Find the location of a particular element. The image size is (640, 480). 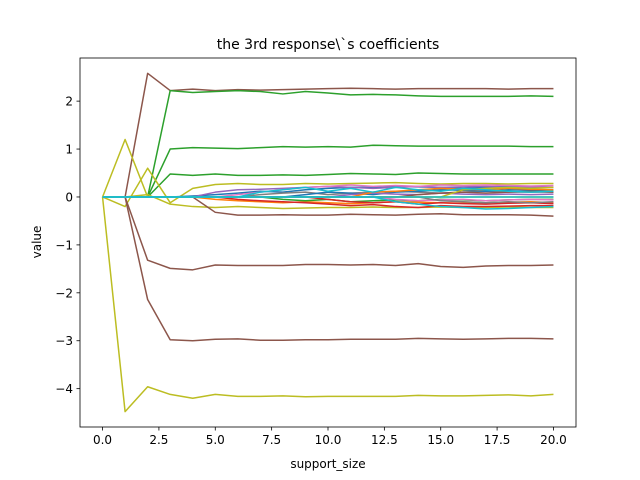

x-tick-label: 17.5 is located at coordinates (497, 440).